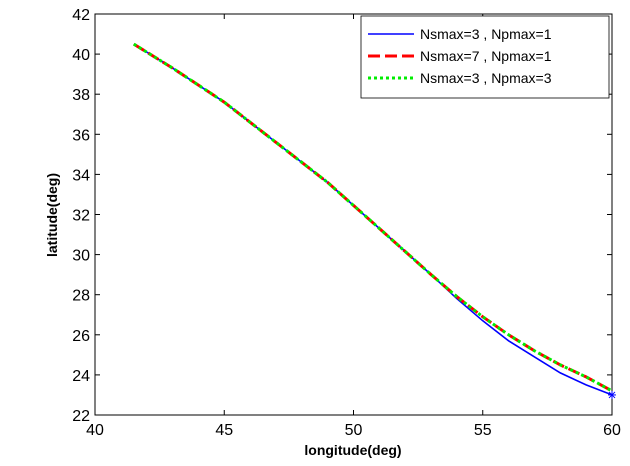 The height and width of the screenshot is (466, 630). What do you see at coordinates (52, 215) in the screenshot?
I see `y-axis-title: latitude(deg)` at bounding box center [52, 215].